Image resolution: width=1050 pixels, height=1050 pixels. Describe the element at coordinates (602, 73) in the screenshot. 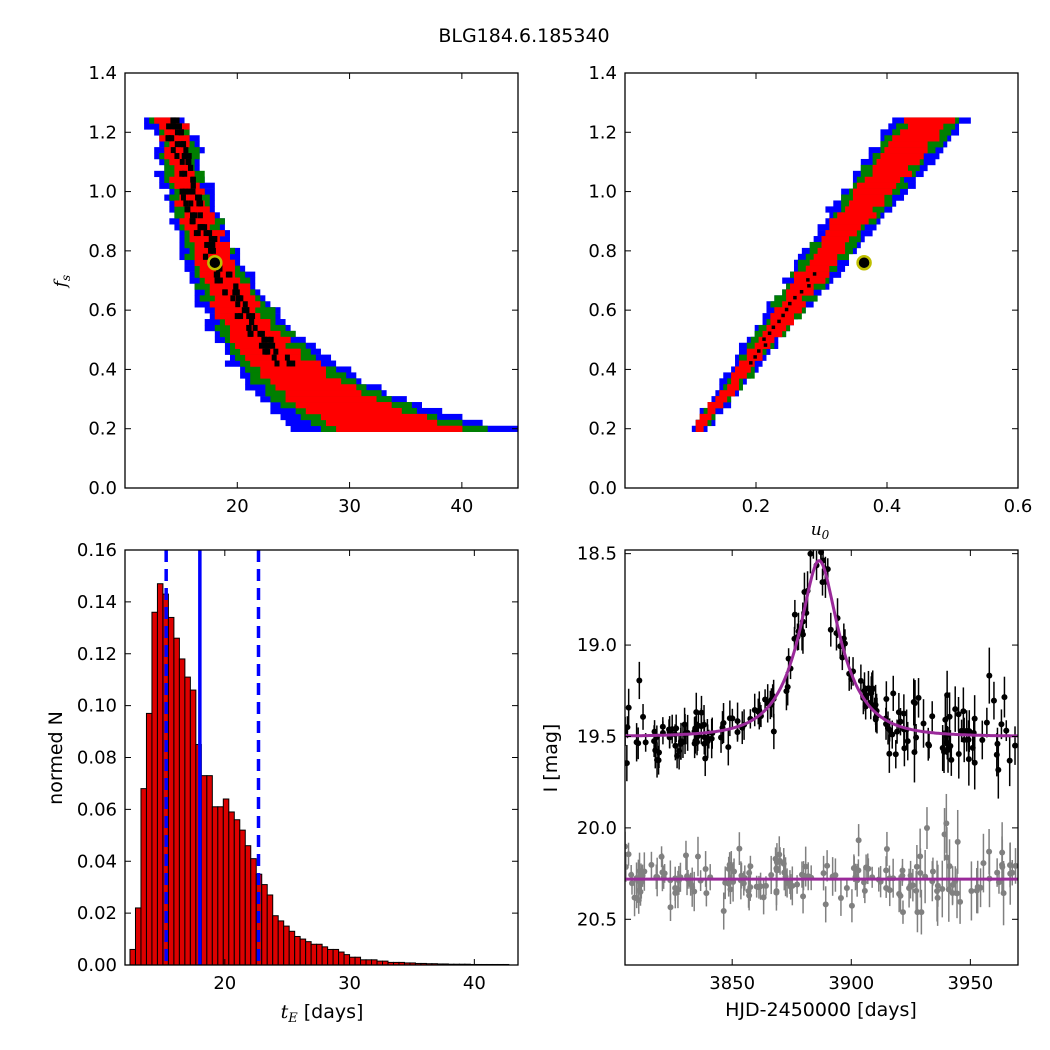

I see `u0-fs-ytick-label: 1.4` at that location.